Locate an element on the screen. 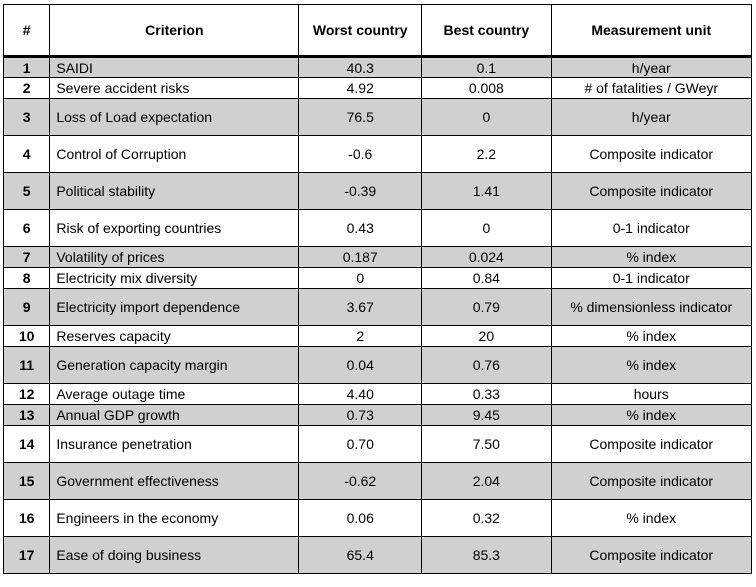 The height and width of the screenshot is (587, 756). row-number: 17 is located at coordinates (26, 555).